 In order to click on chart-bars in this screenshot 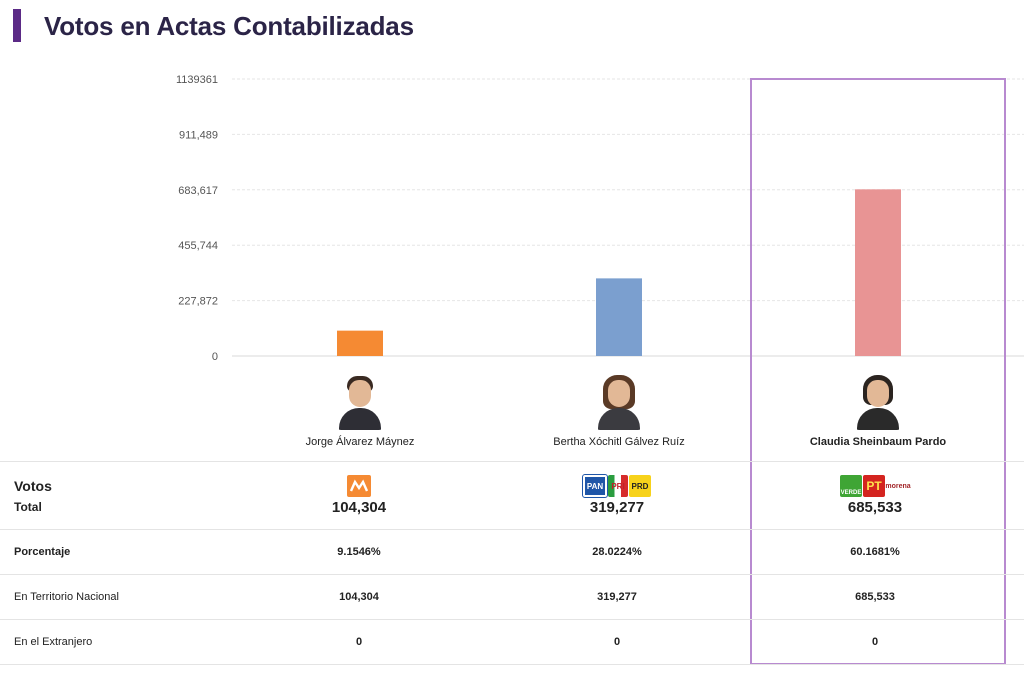, I will do `click(619, 272)`.